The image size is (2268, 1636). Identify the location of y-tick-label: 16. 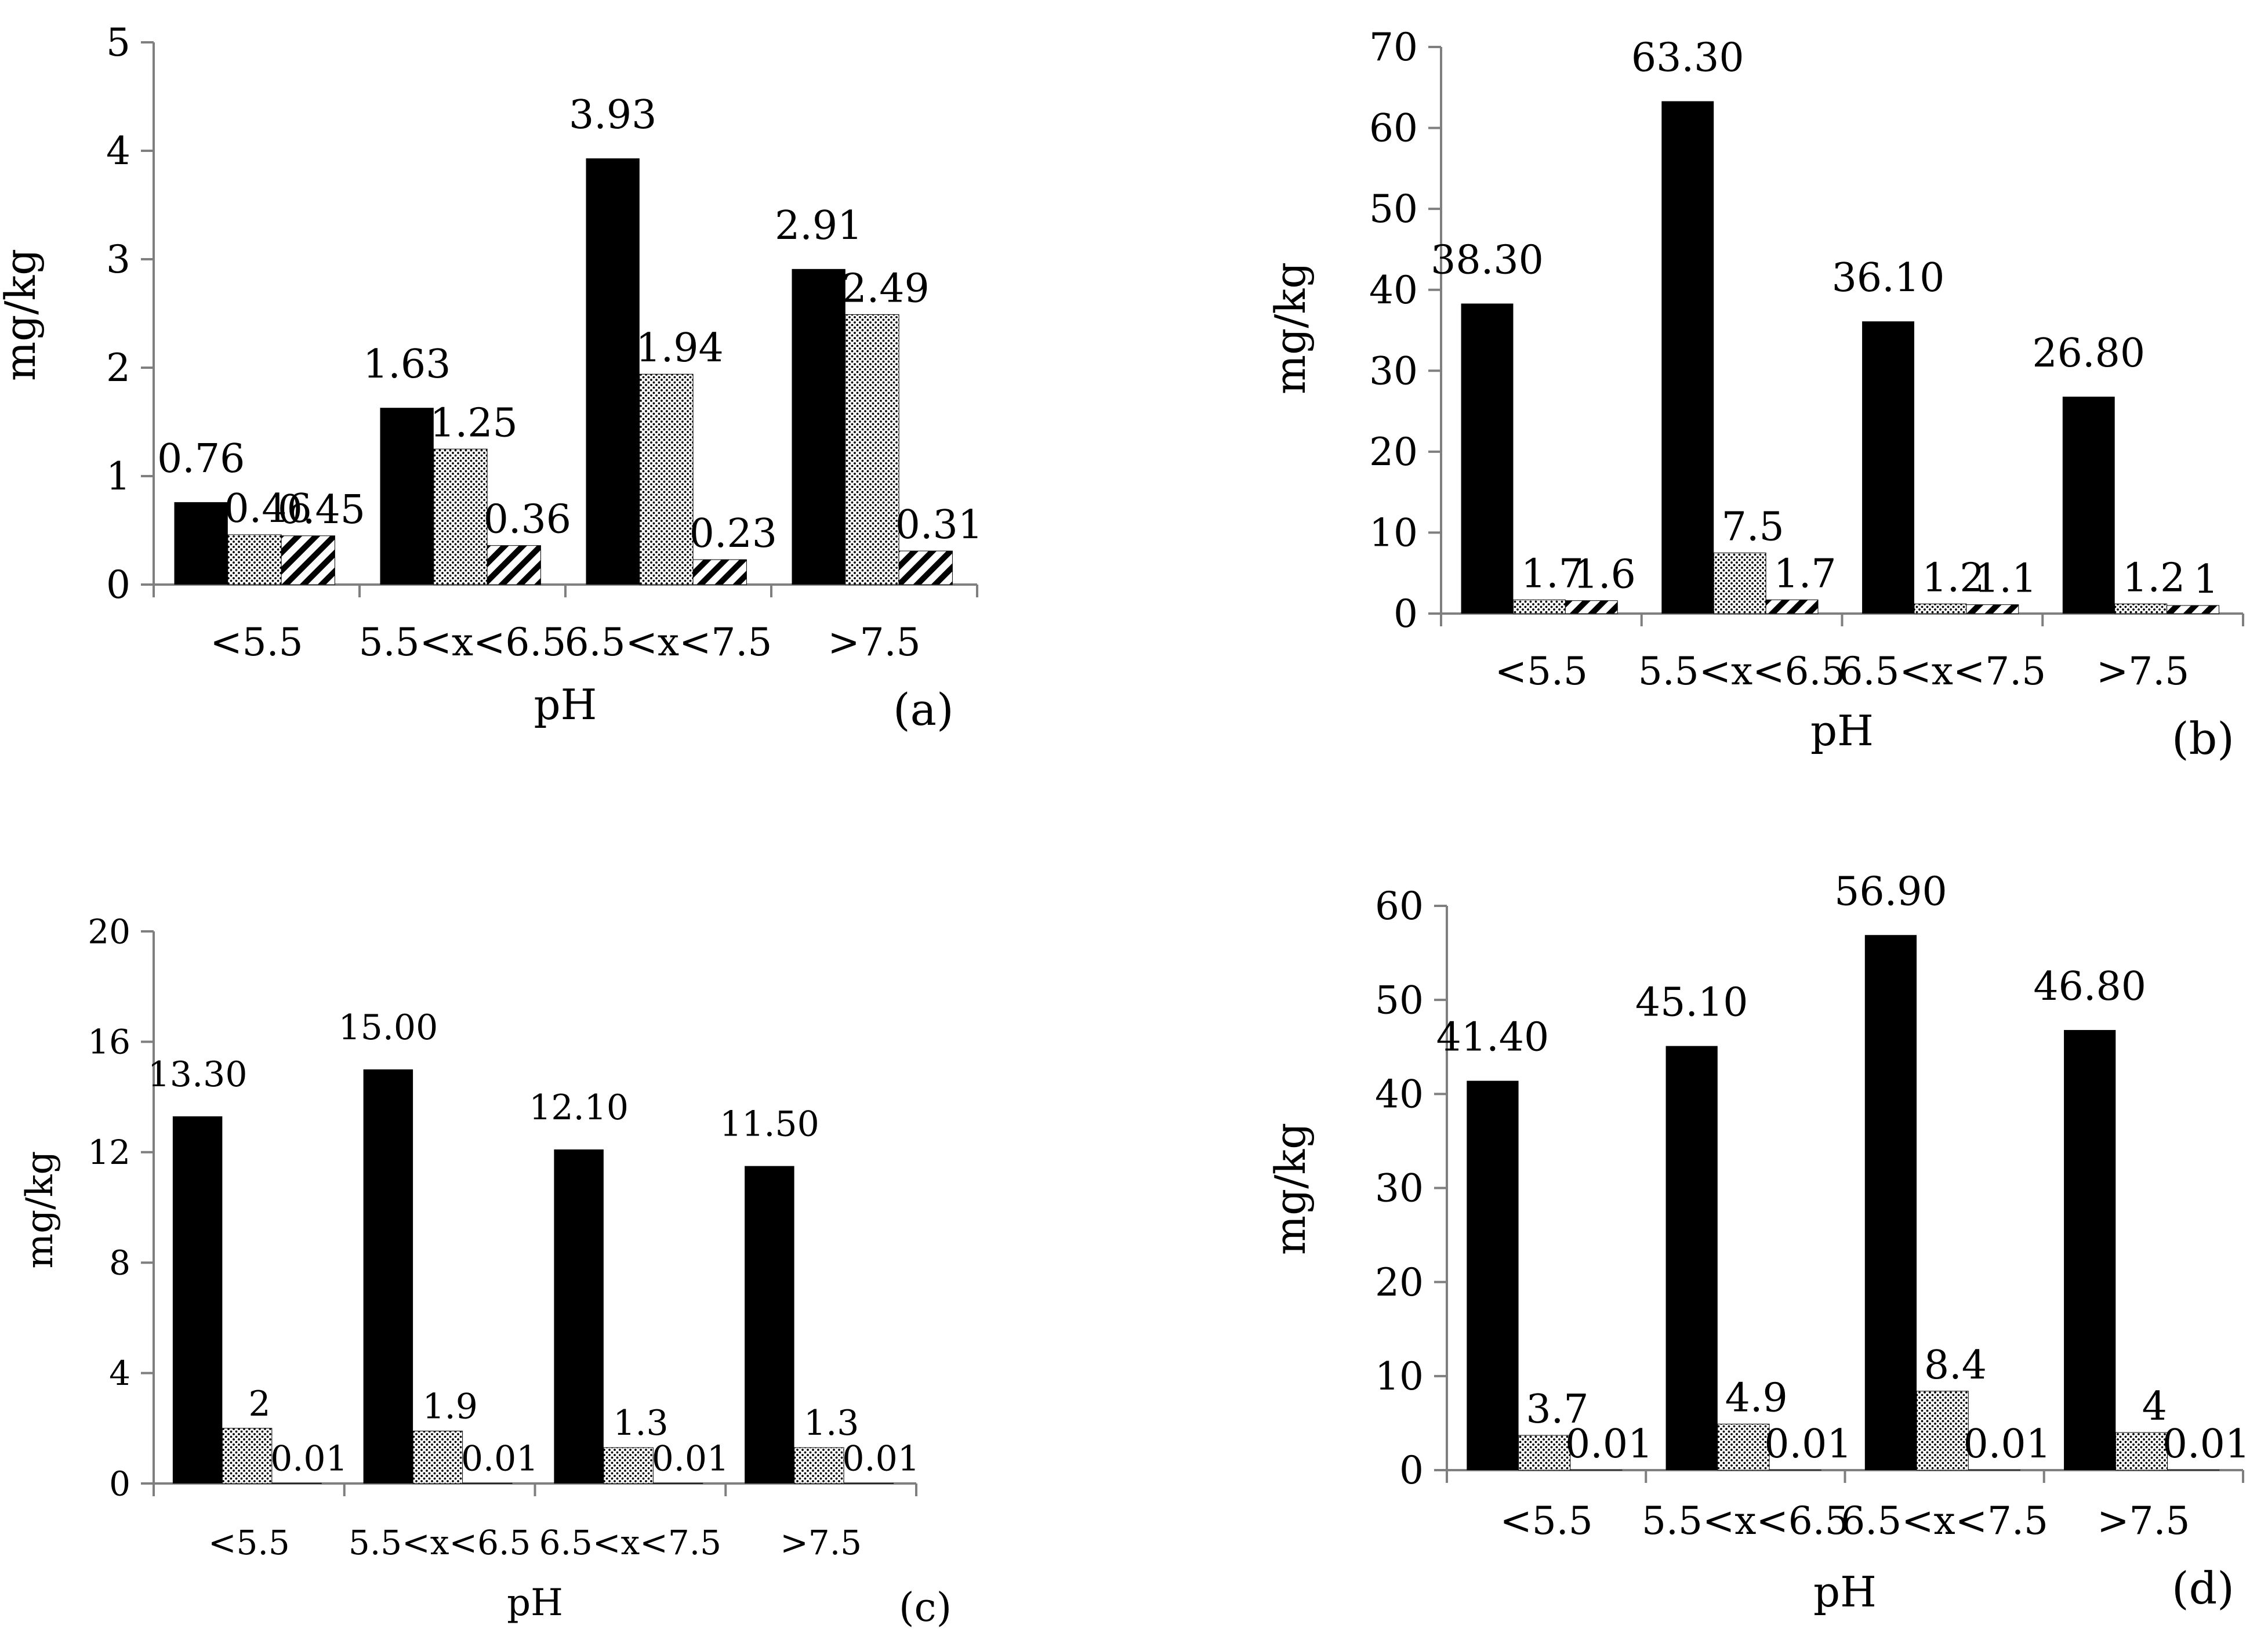
(109, 1042).